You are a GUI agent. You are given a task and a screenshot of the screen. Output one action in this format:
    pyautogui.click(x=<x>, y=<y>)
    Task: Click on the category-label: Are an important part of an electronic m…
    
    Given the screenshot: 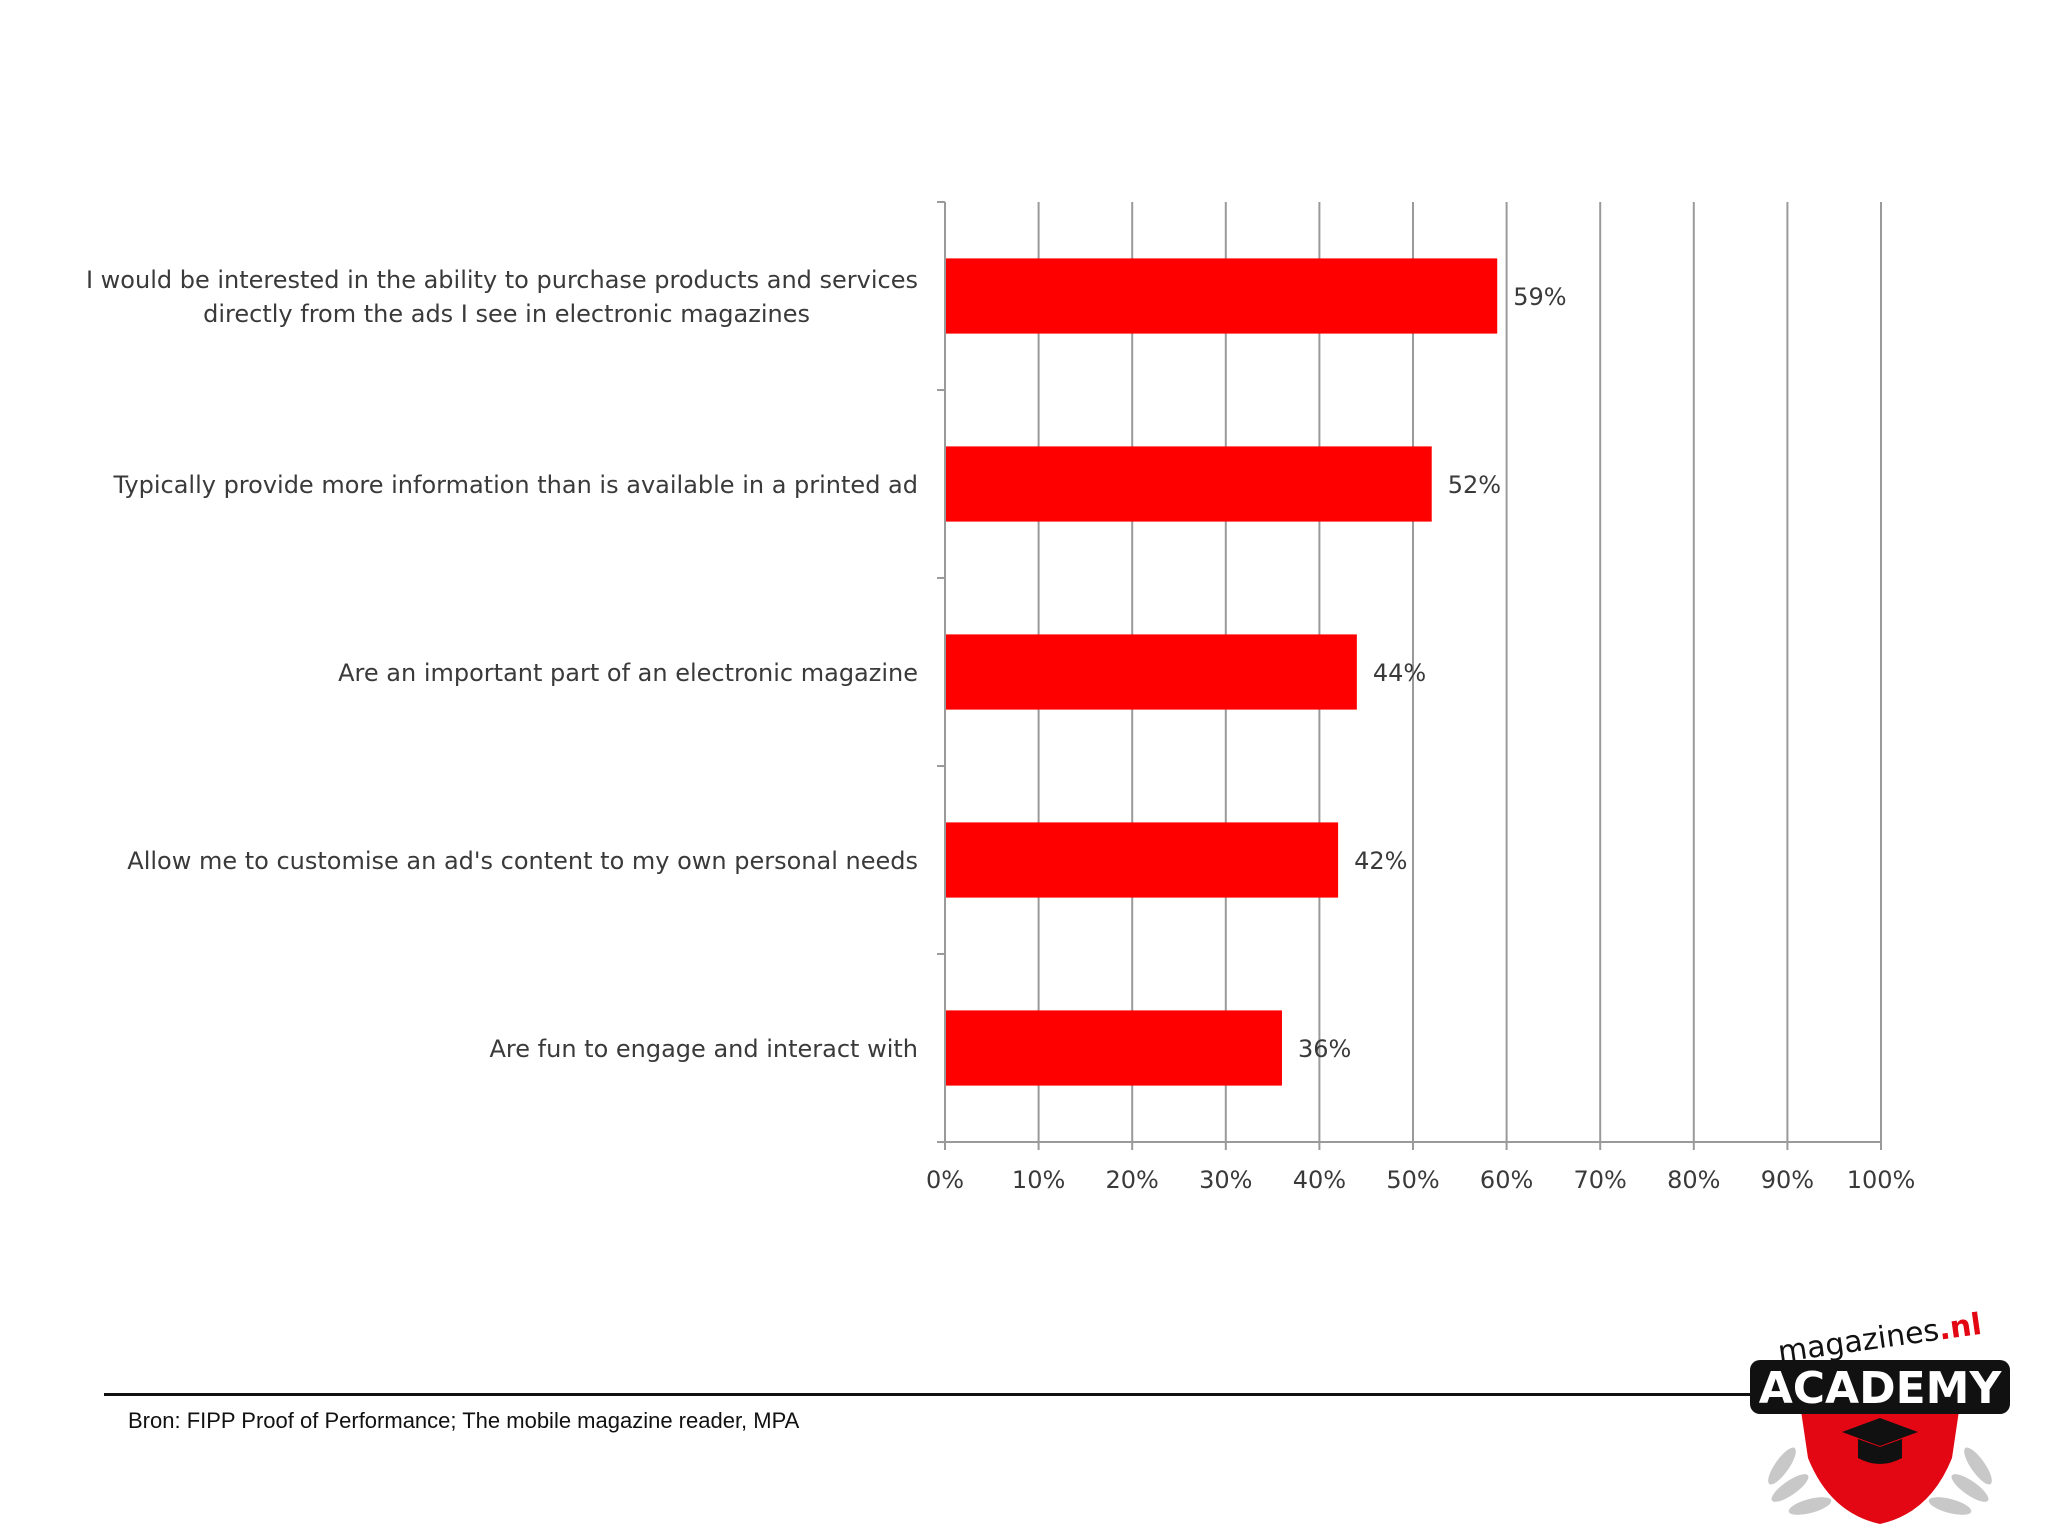 What is the action you would take?
    pyautogui.click(x=628, y=673)
    